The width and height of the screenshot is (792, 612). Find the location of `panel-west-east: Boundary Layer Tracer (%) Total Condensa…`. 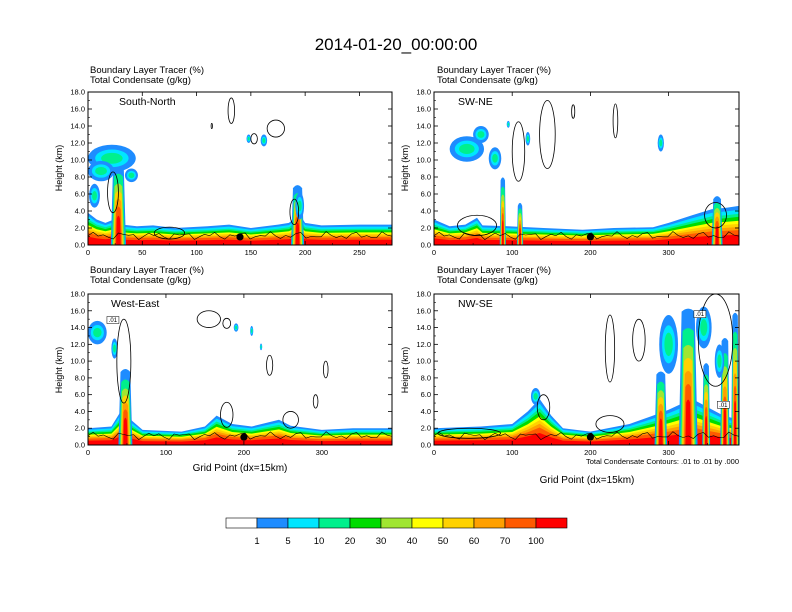

panel-west-east: Boundary Layer Tracer (%) Total Condensa… is located at coordinates (223, 369).